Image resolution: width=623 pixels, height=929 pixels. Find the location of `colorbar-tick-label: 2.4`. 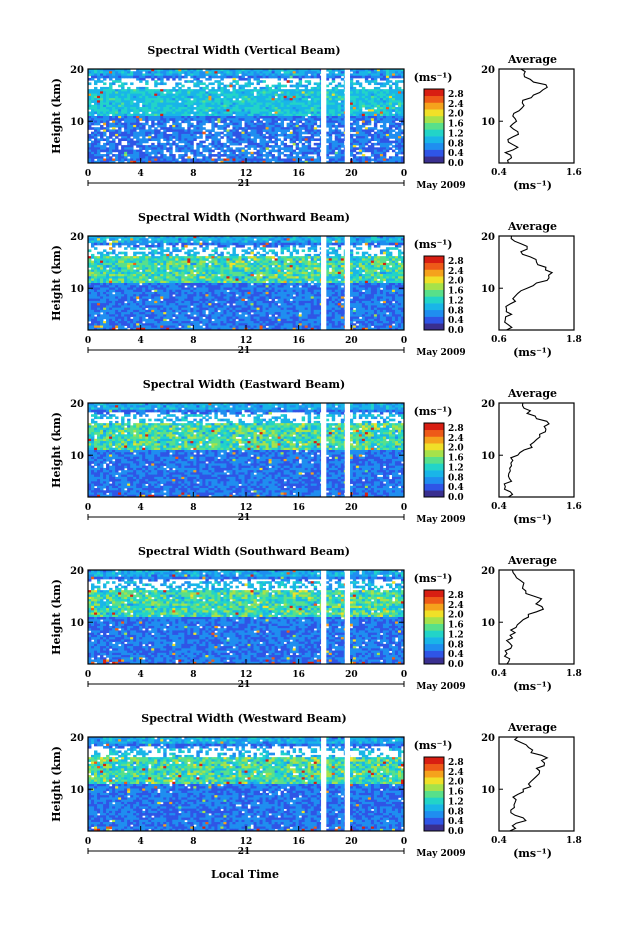

colorbar-tick-label: 2.4 is located at coordinates (456, 773).